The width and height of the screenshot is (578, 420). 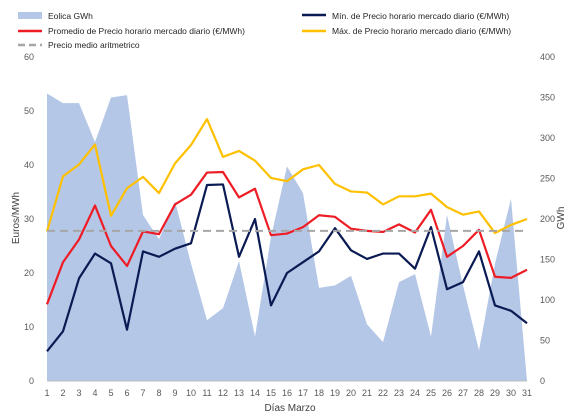 I want to click on y-tick-right: 300, so click(x=547, y=138).